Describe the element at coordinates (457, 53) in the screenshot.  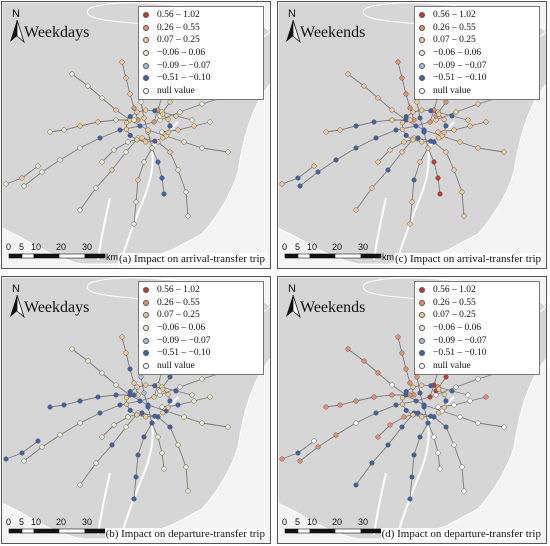
I see `legend-label: −0.06 – 0.06` at that location.